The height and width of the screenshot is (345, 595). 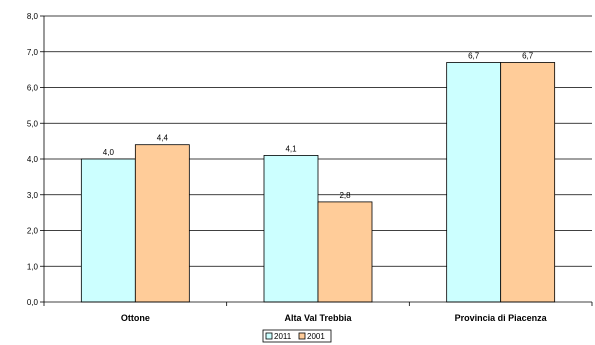 I want to click on legend-box, so click(x=297, y=336).